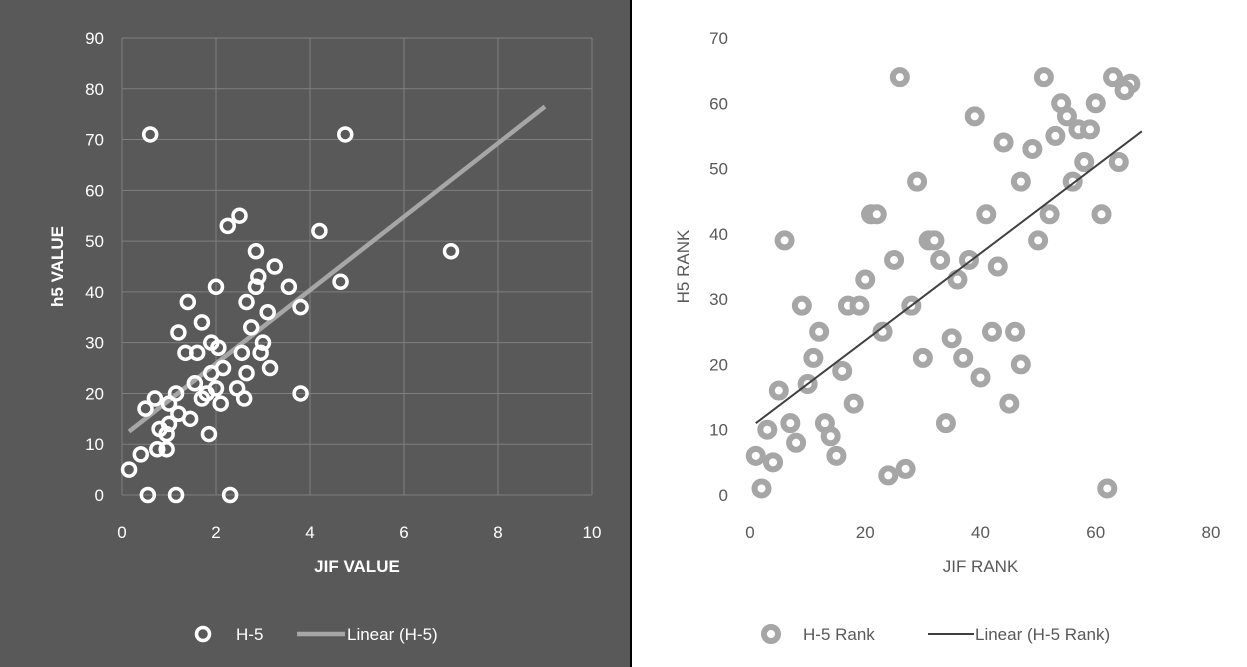 This screenshot has height=667, width=1247. I want to click on x-tick-label: 60, so click(1095, 532).